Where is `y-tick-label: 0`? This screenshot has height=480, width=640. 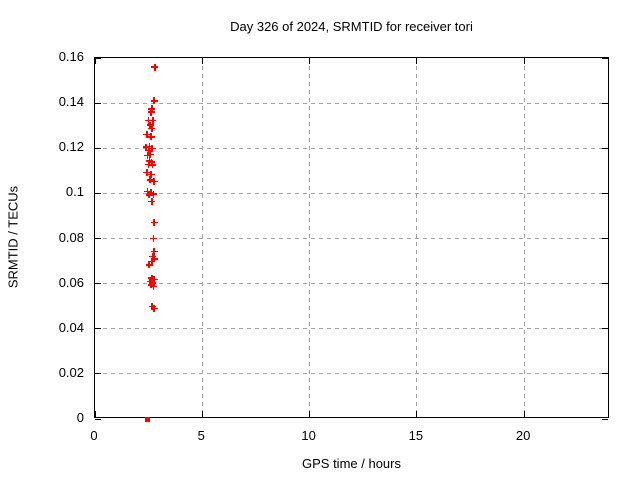 y-tick-label: 0 is located at coordinates (80, 417).